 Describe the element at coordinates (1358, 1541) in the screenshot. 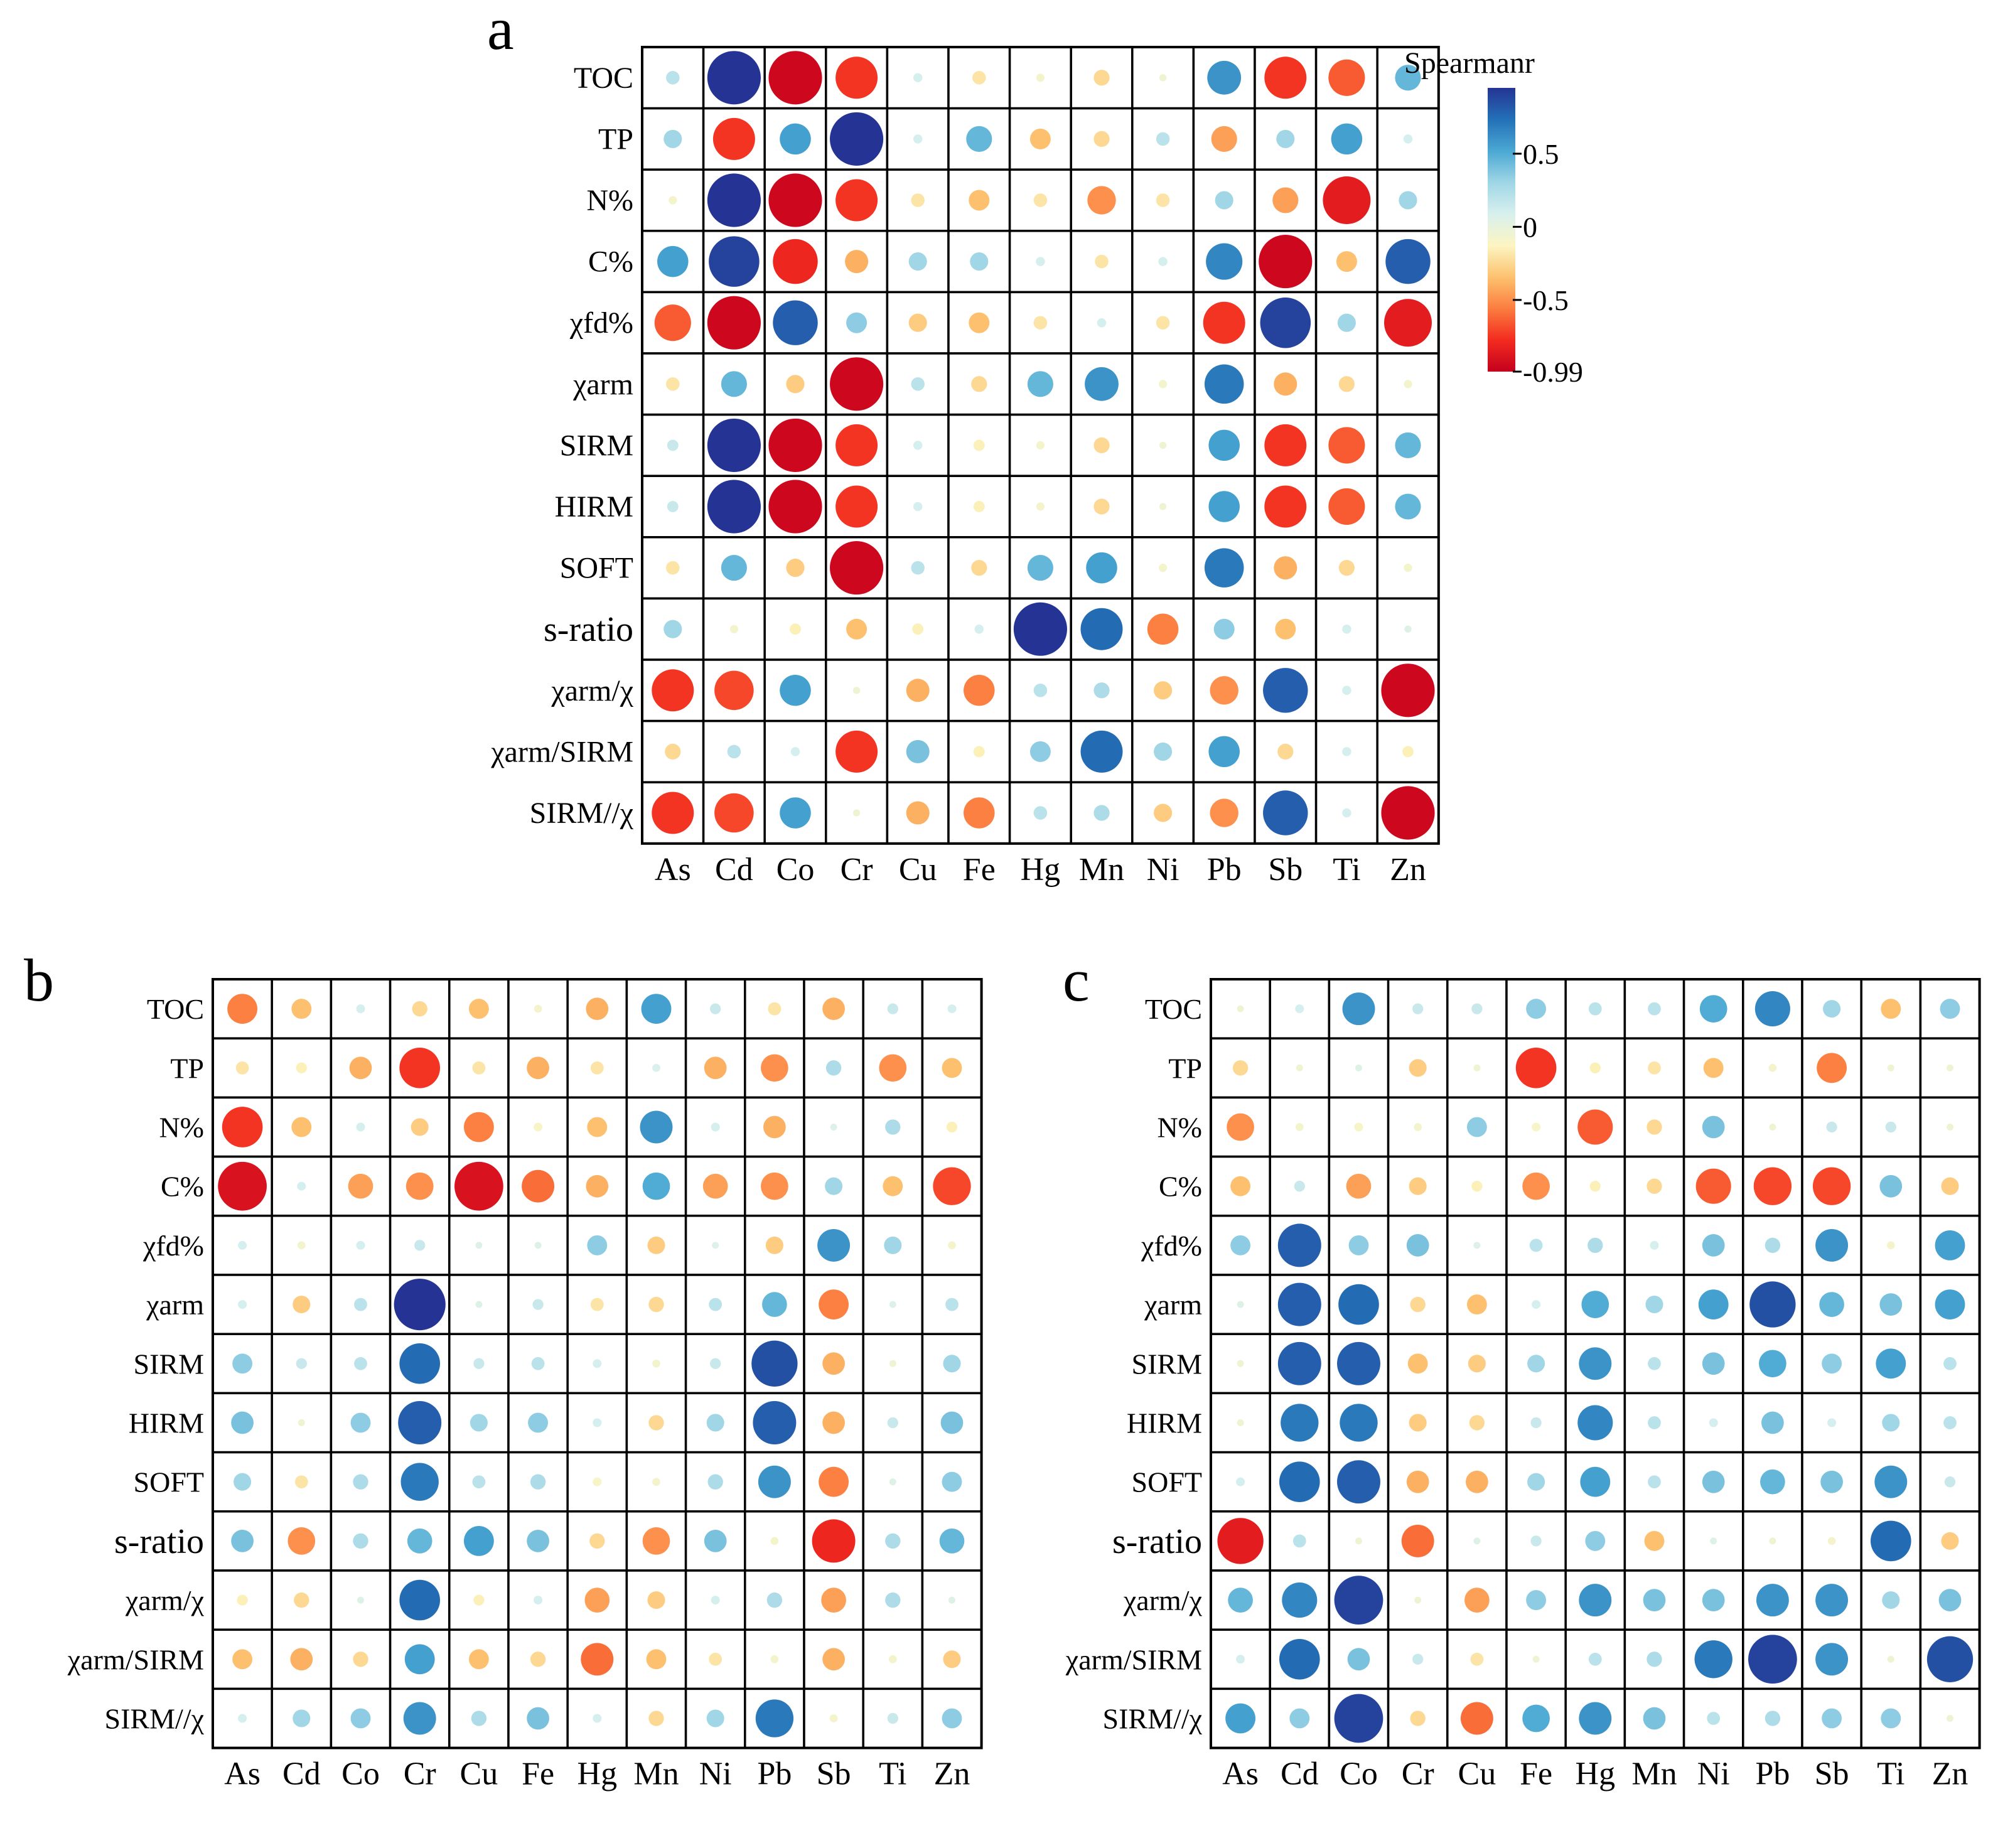

I see `corr-s-ratio-co` at that location.